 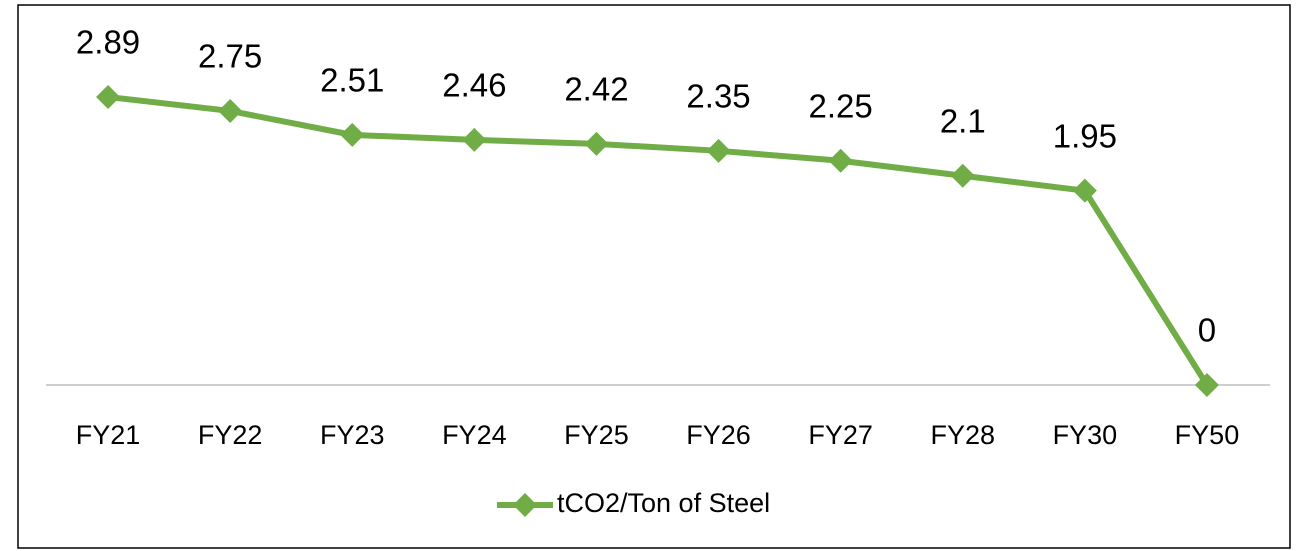 What do you see at coordinates (230, 435) in the screenshot?
I see `x-tick-label: FY22` at bounding box center [230, 435].